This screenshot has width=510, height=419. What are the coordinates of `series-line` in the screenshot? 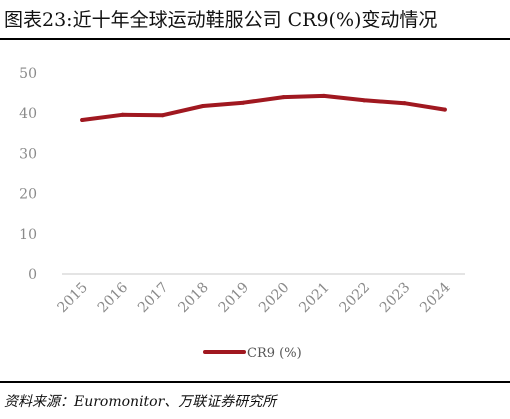 It's located at (263, 107).